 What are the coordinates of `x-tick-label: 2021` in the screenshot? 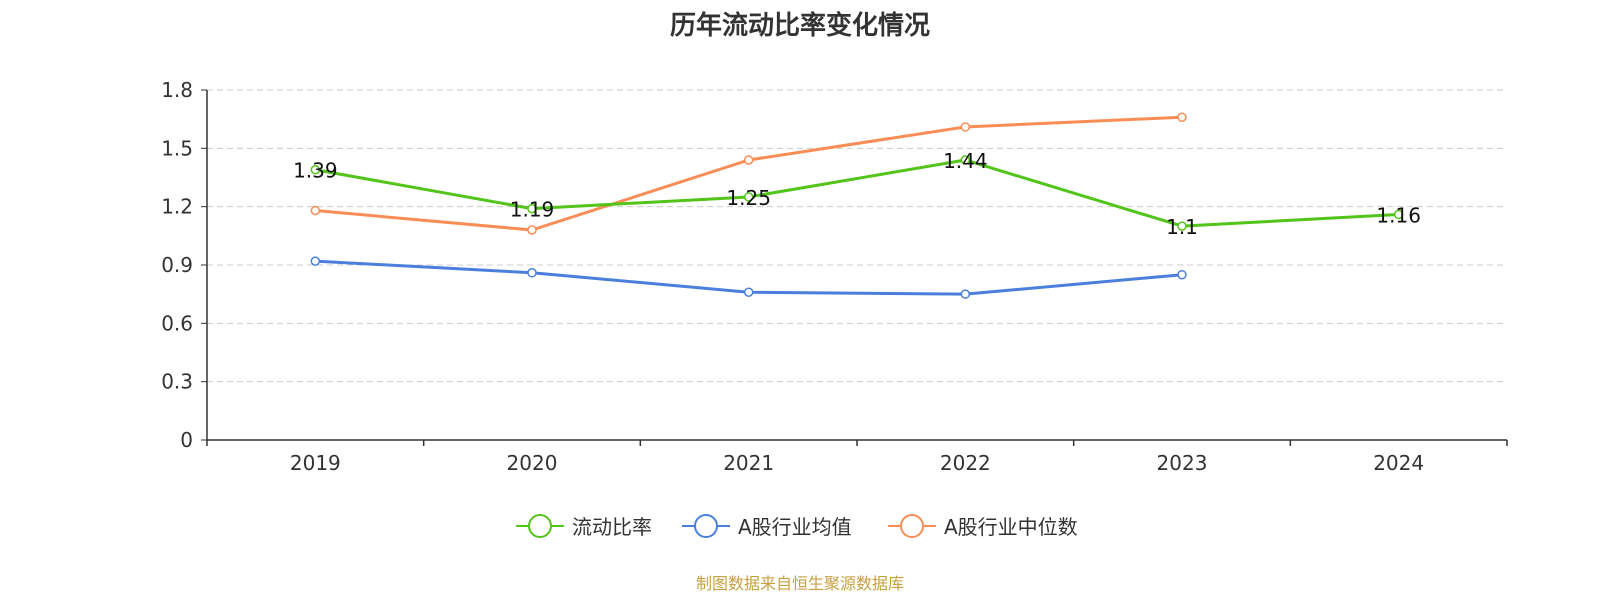 It's located at (748, 463).